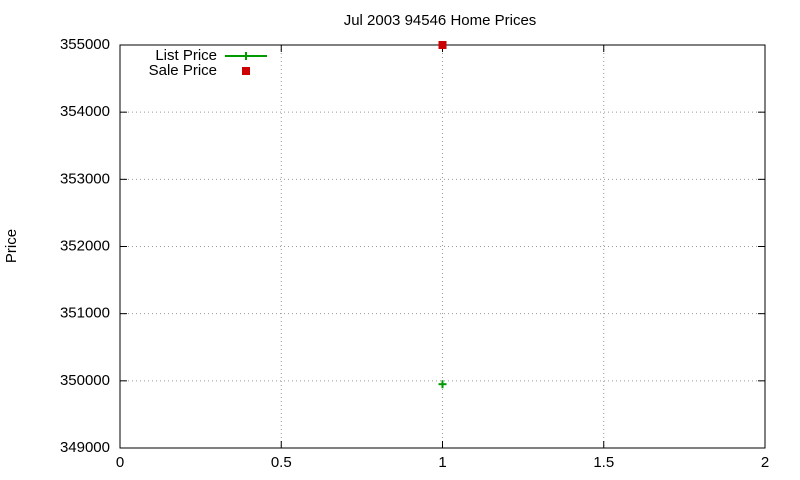 This screenshot has height=480, width=800. Describe the element at coordinates (120, 462) in the screenshot. I see `x-tick-label: 0` at that location.